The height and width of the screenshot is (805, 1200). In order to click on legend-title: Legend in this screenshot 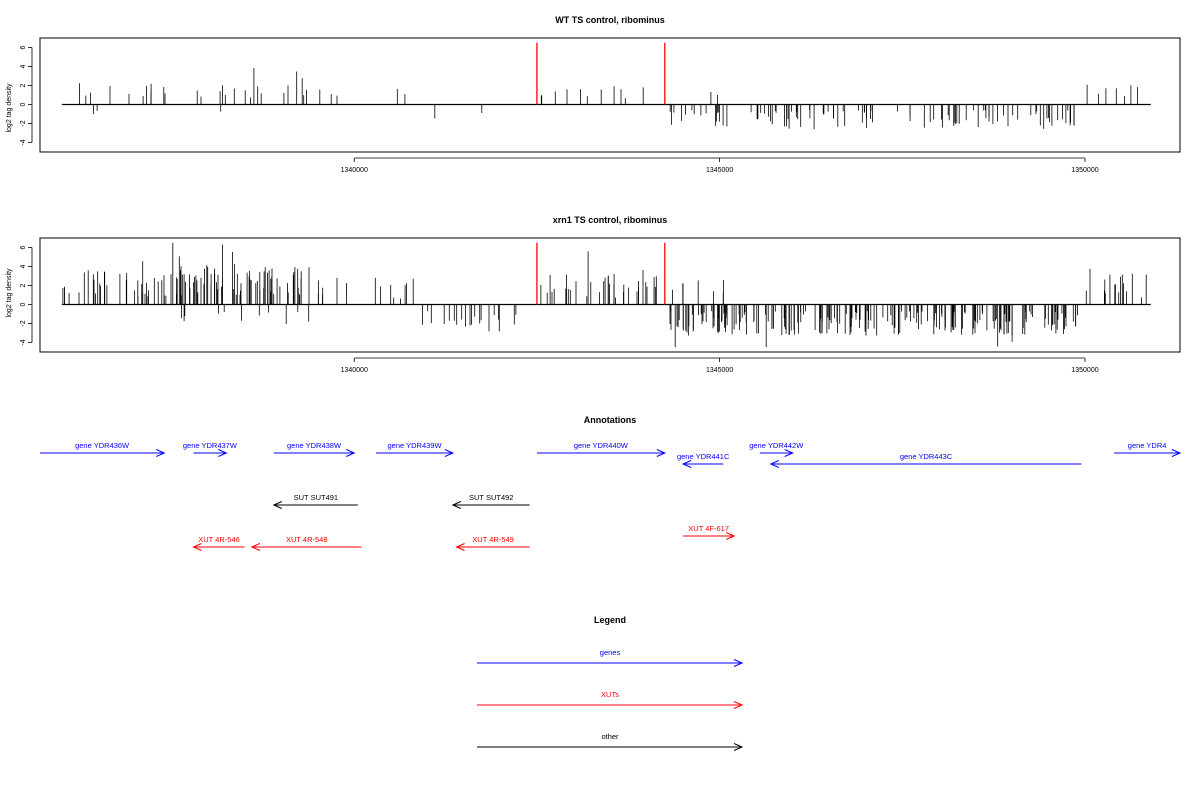, I will do `click(610, 620)`.